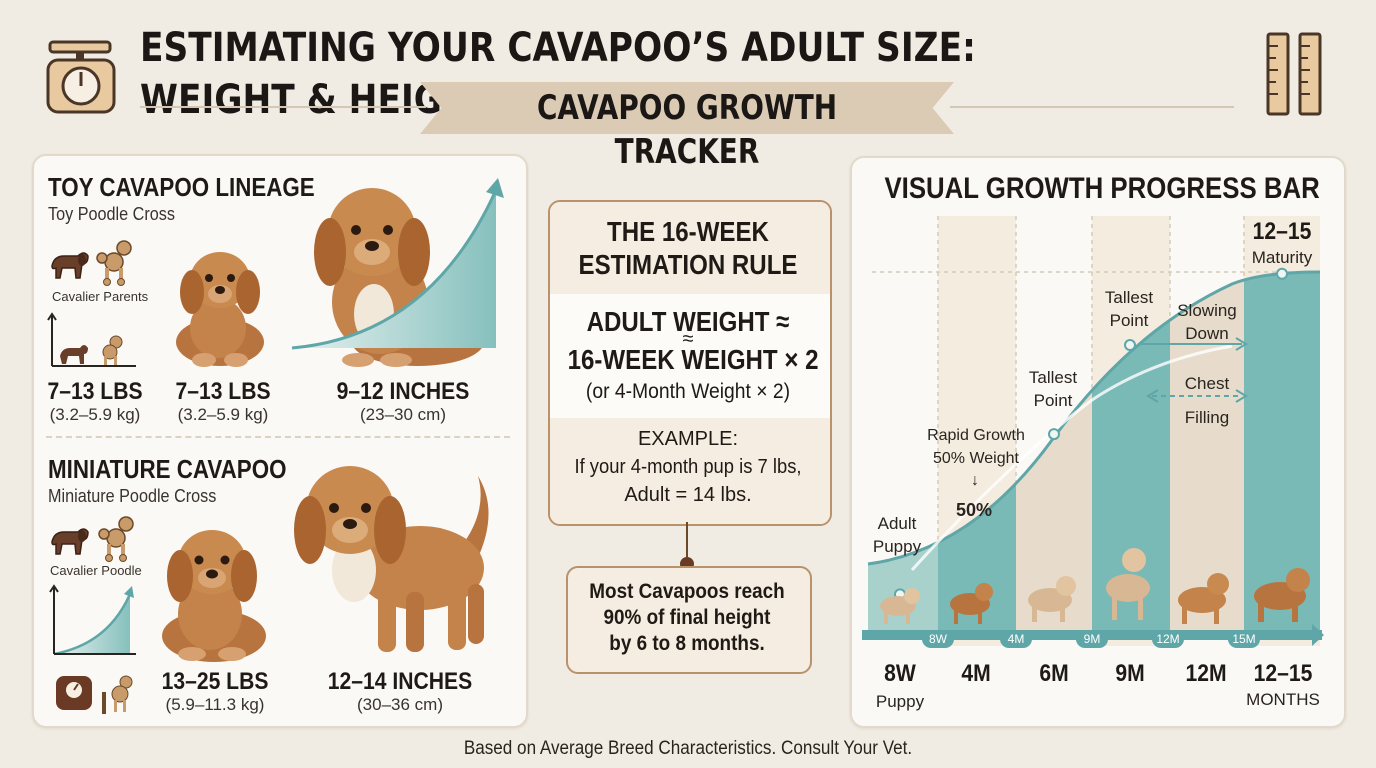 This screenshot has height=768, width=1376. Describe the element at coordinates (1102, 188) in the screenshot. I see `growth-chart-title: VISUAL GROWTH PROGRESS BAR` at that location.